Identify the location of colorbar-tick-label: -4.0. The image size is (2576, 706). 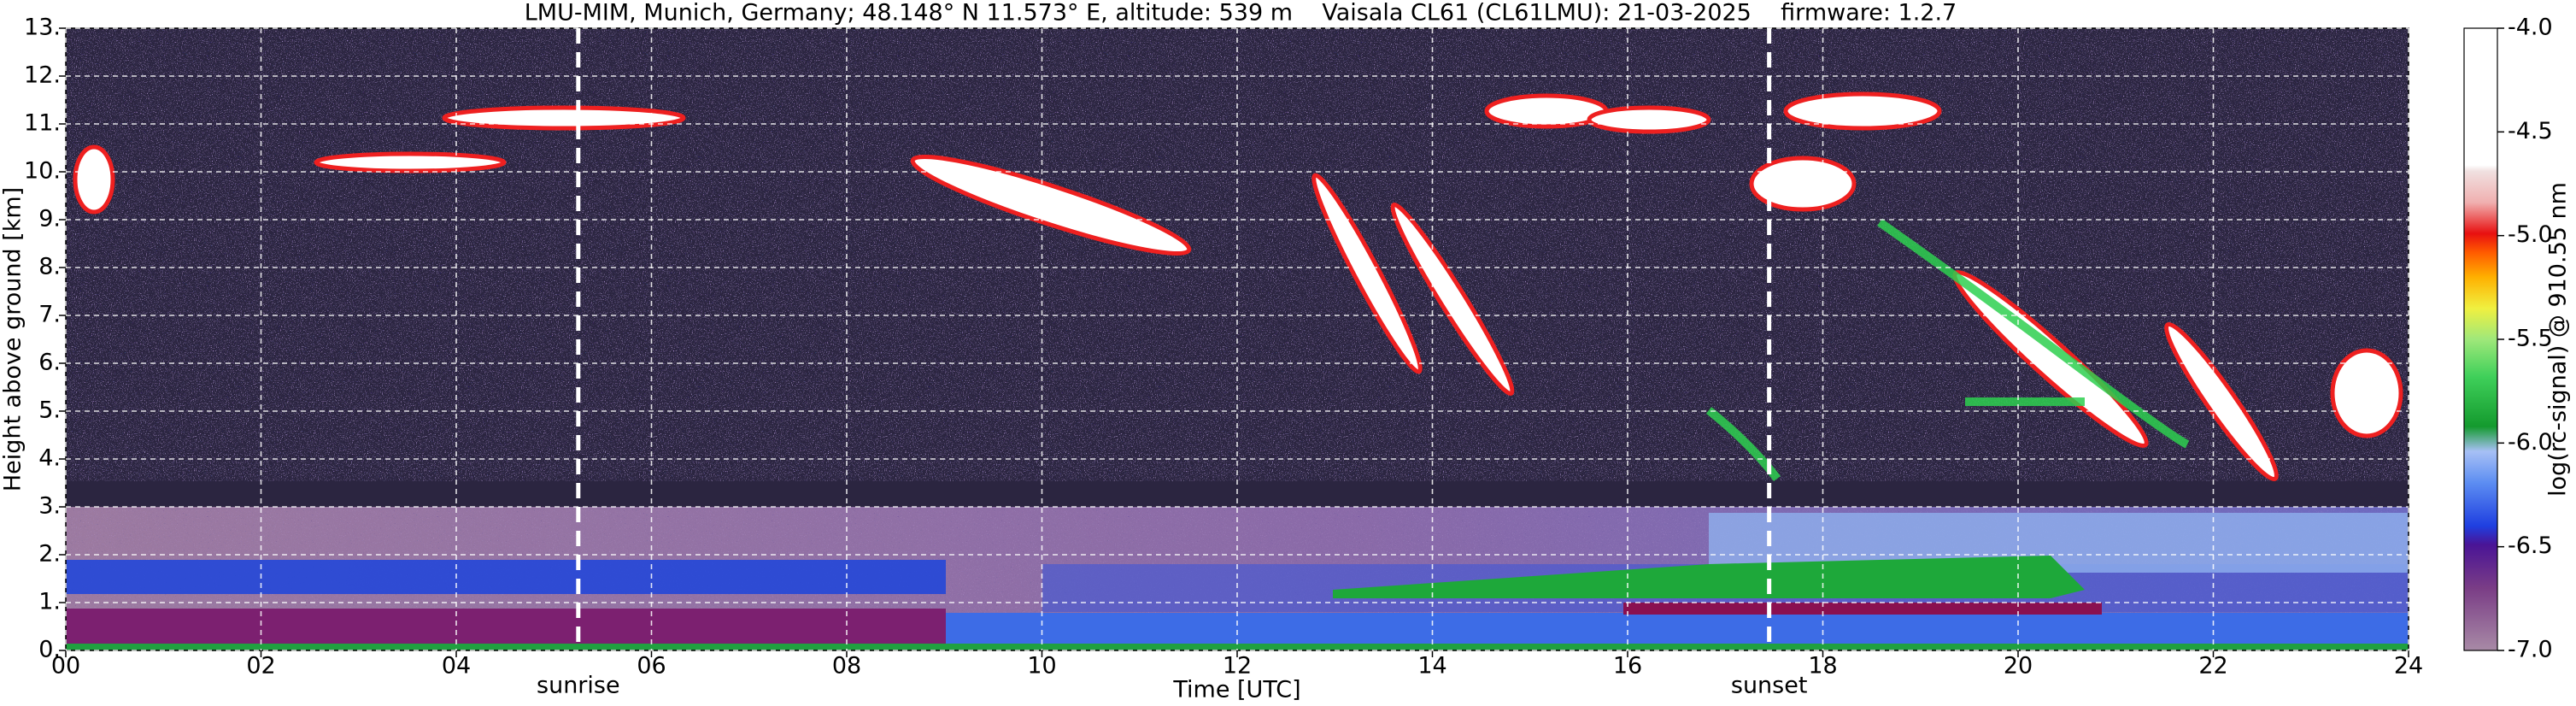
(2530, 28).